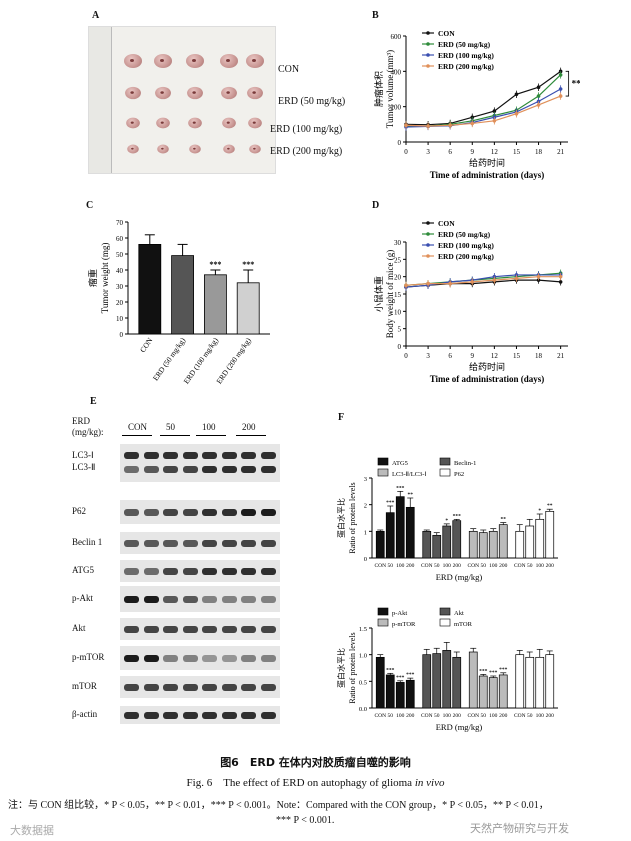  Describe the element at coordinates (83, 455) in the screenshot. I see `blot-label: LC3-Ⅰ` at that location.